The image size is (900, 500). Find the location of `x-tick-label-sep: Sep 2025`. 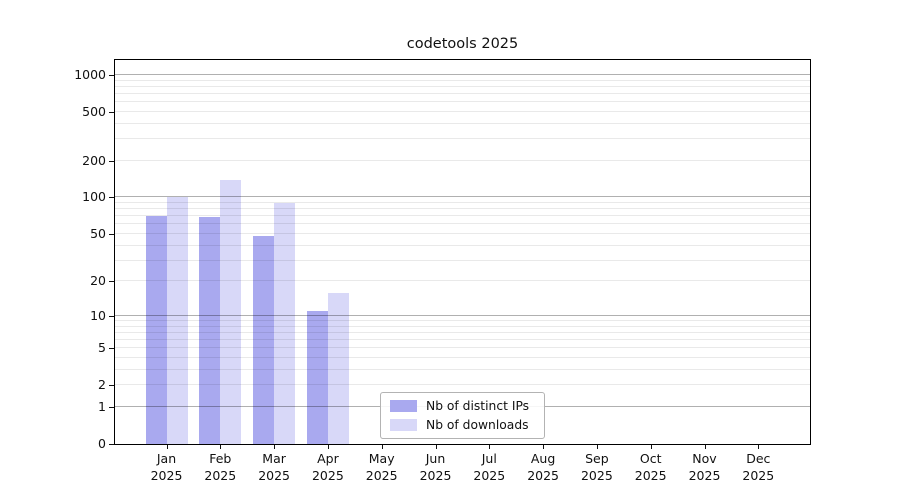

x-tick-label-sep: Sep 2025 is located at coordinates (596, 467).